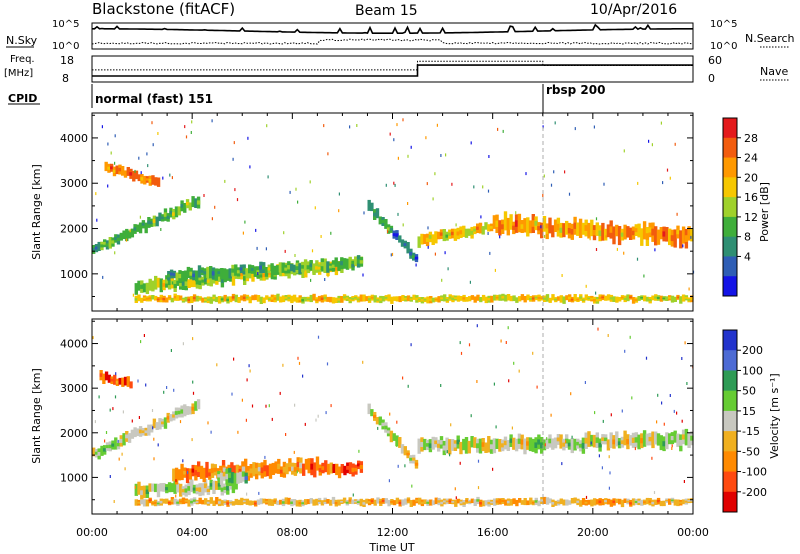 This screenshot has width=800, height=554. Describe the element at coordinates (723, 46) in the screenshot. I see `nsearch-tick-low: 10^0` at that location.